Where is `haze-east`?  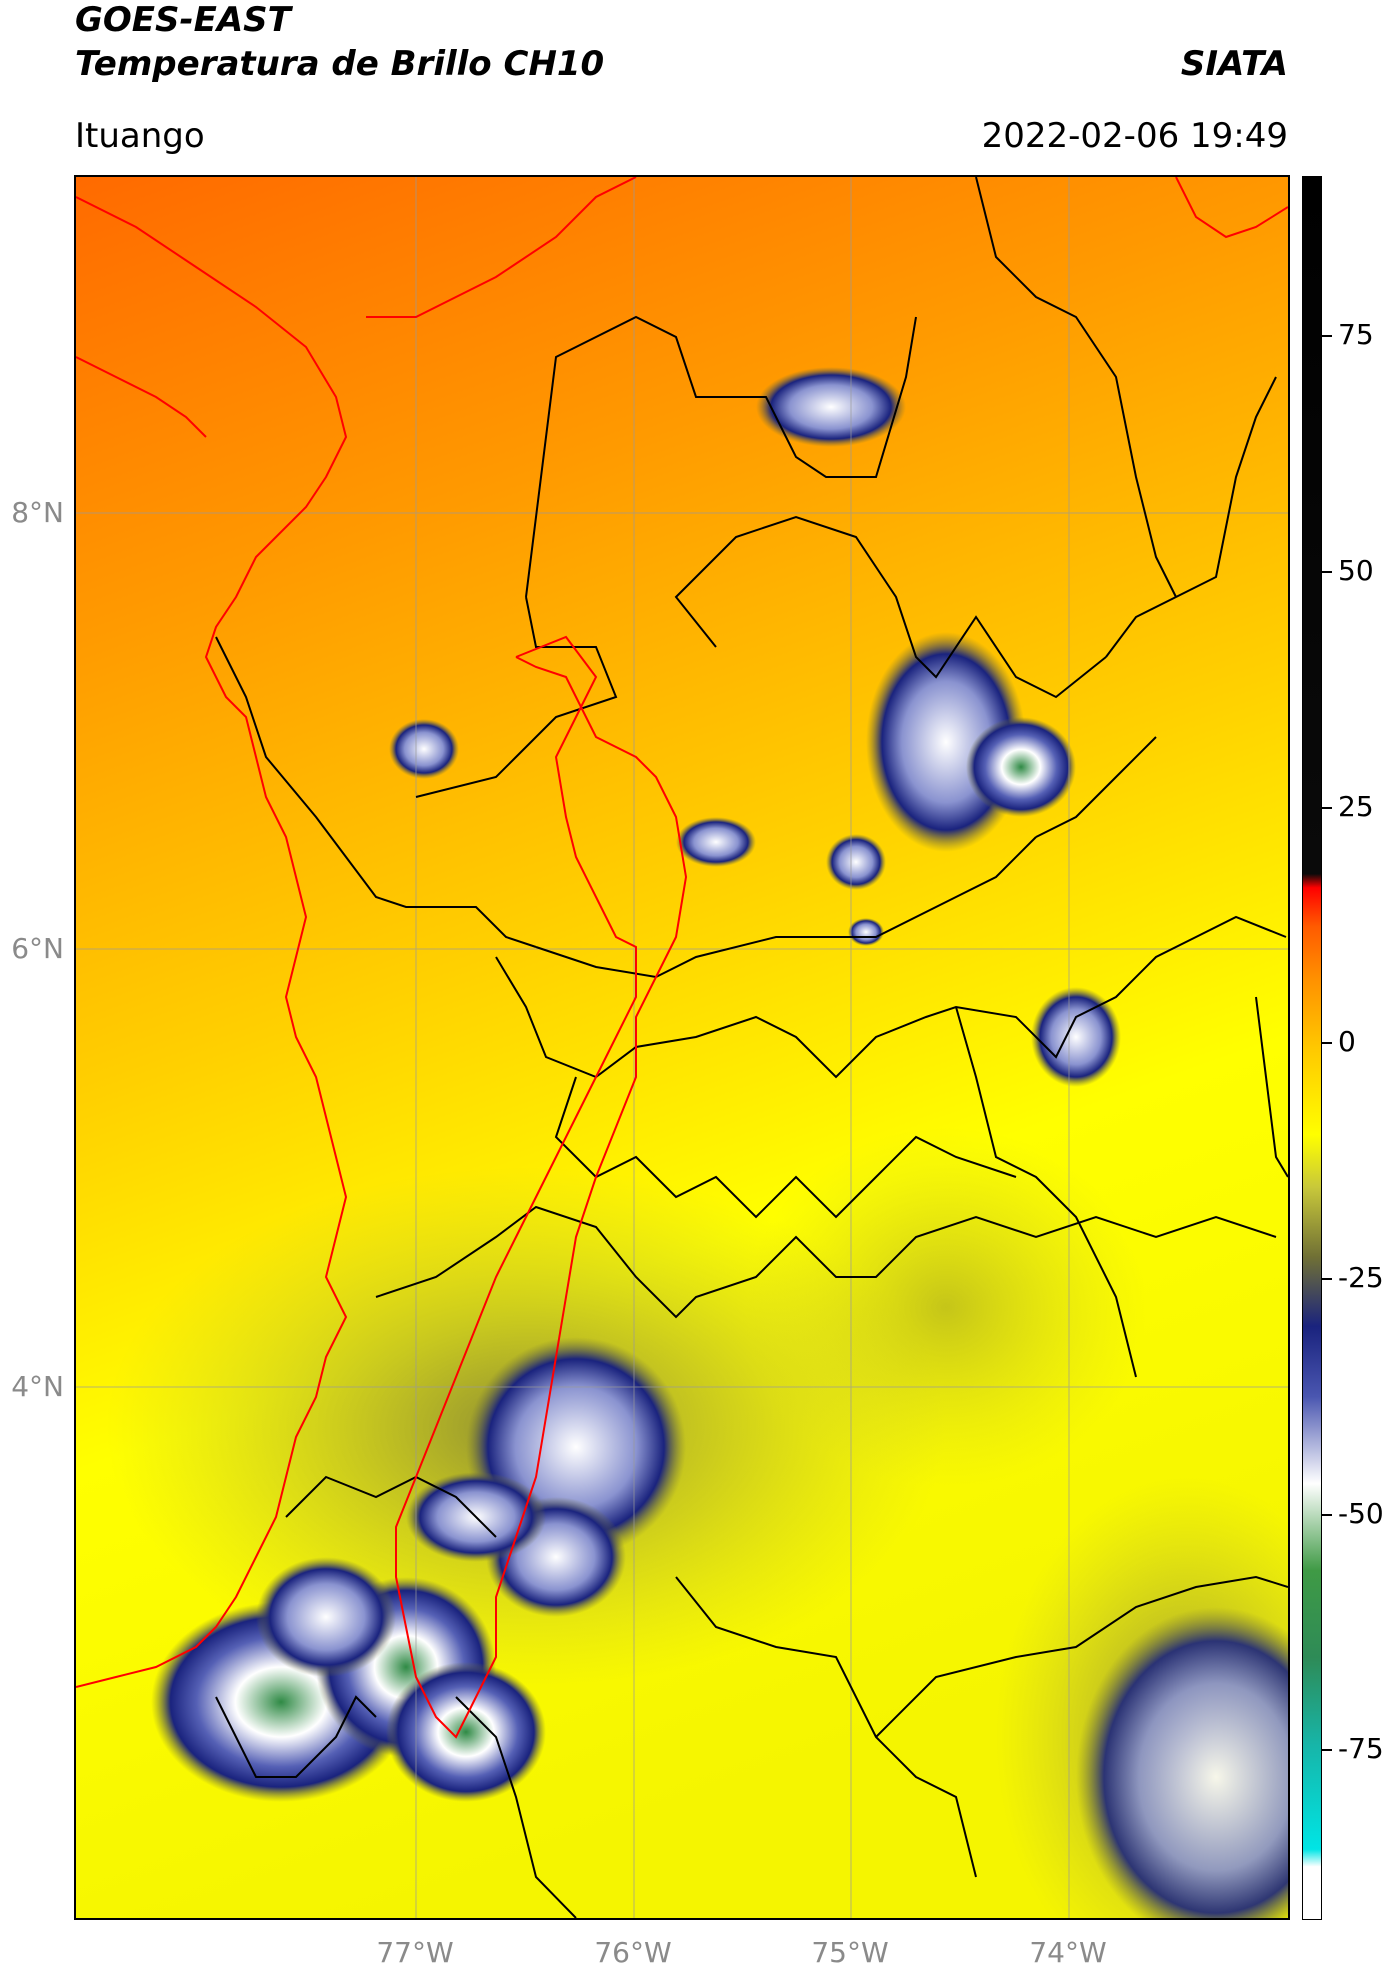
haze-east is located at coordinates (946, 1307).